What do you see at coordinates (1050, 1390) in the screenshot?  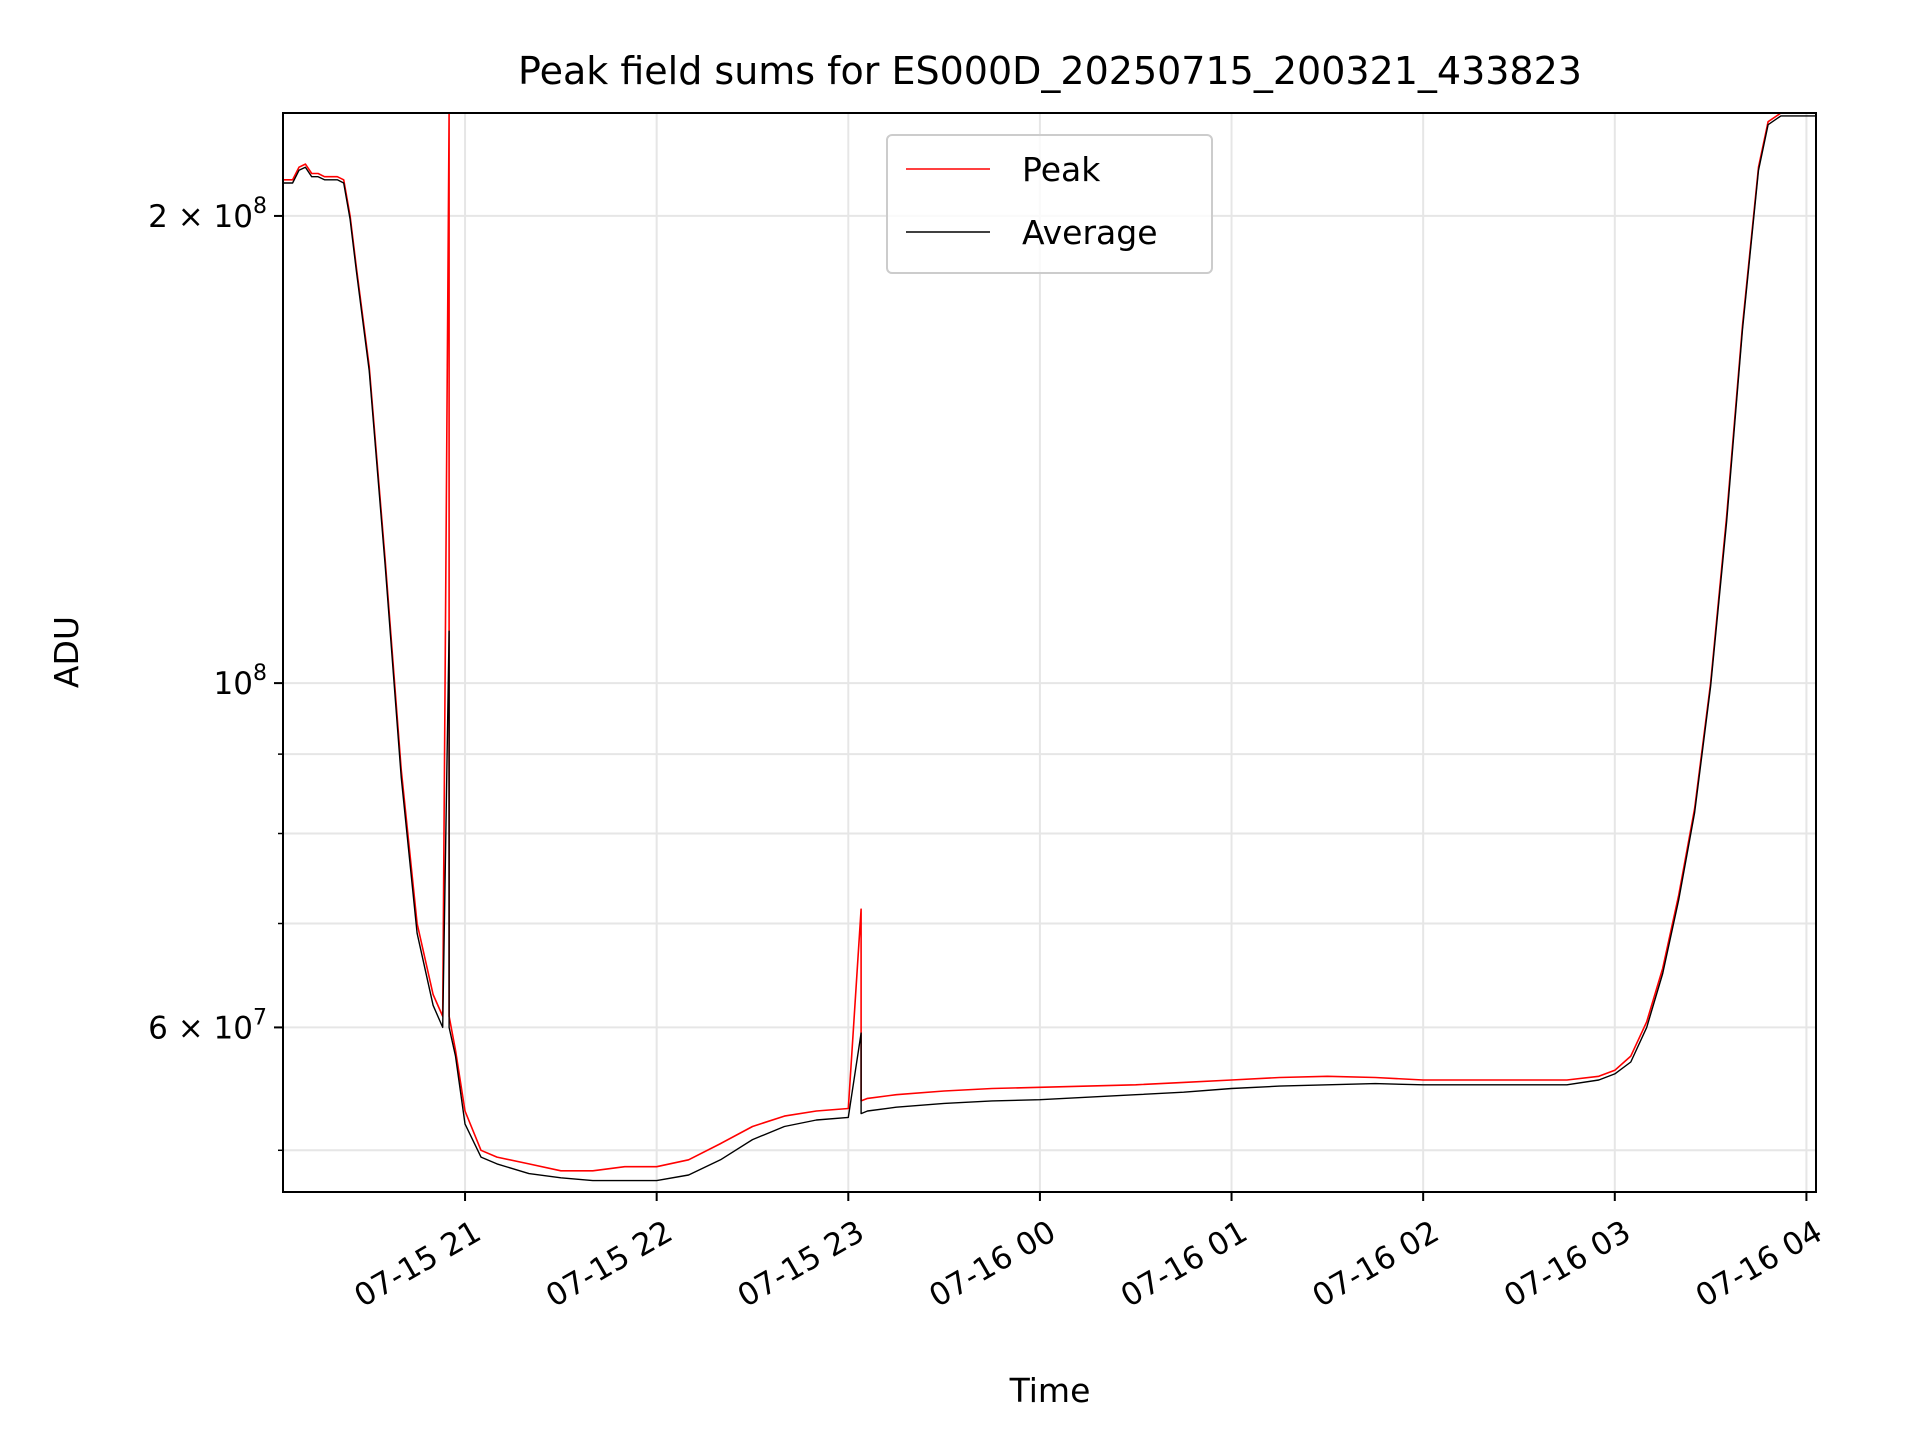 I see `x-axis-label: Time` at bounding box center [1050, 1390].